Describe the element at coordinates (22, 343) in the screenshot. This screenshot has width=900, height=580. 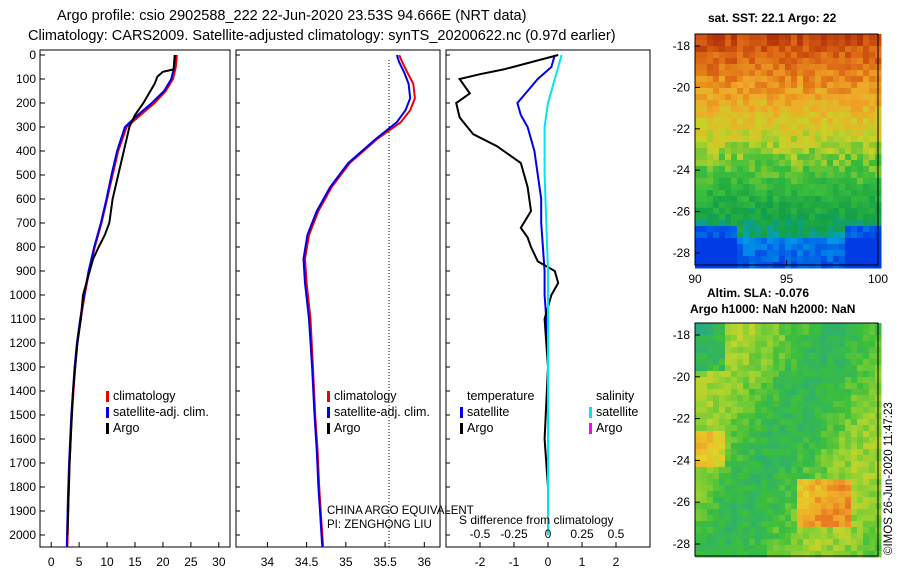
I see `y-tick-label: 1200` at that location.